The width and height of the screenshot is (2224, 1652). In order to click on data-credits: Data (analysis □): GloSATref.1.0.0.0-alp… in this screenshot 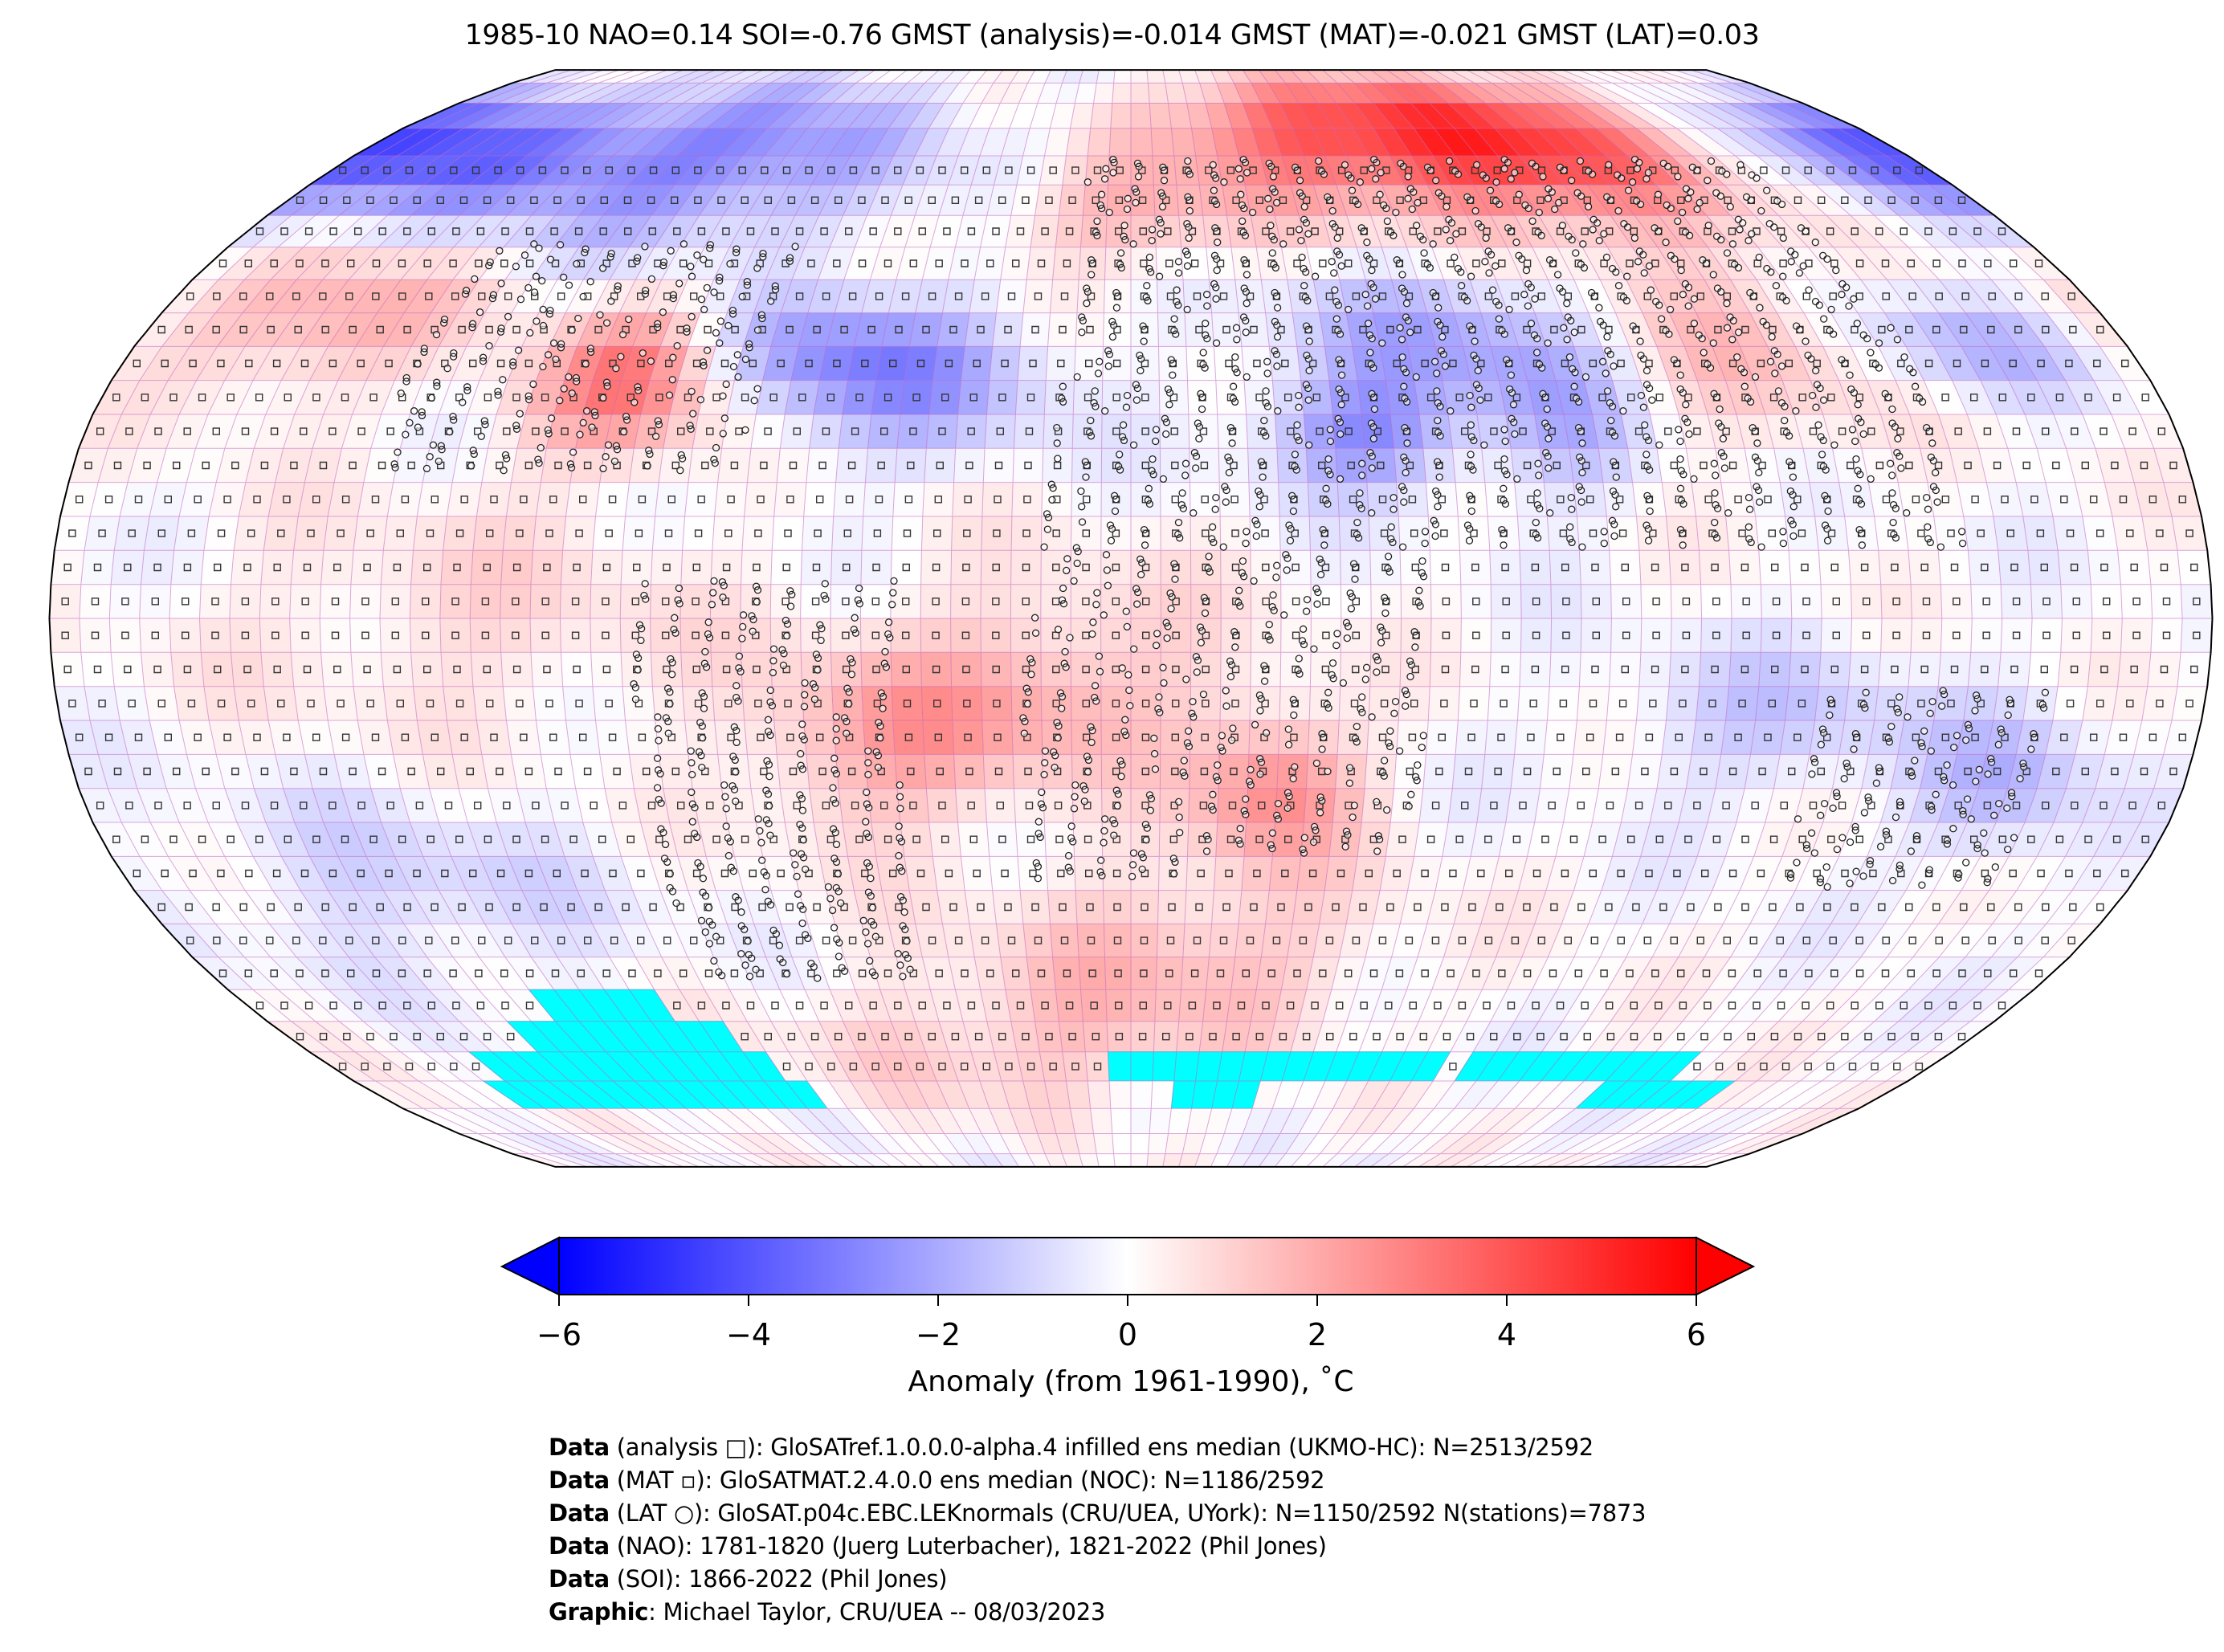, I will do `click(1097, 1530)`.